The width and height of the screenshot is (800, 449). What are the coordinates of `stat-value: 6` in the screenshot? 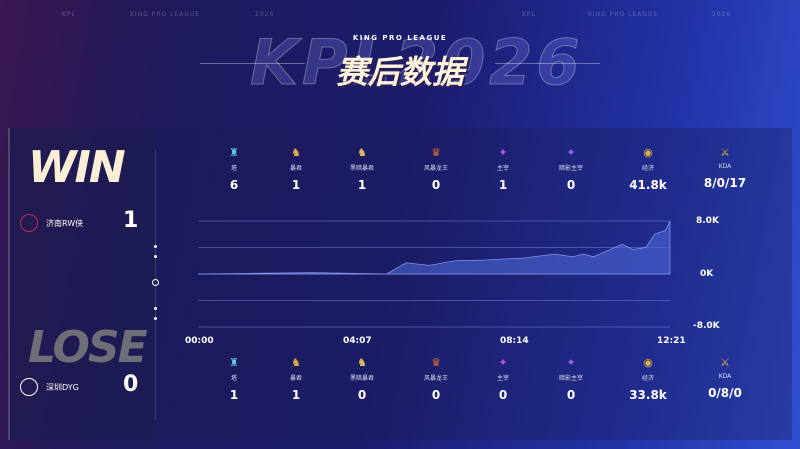 It's located at (234, 185).